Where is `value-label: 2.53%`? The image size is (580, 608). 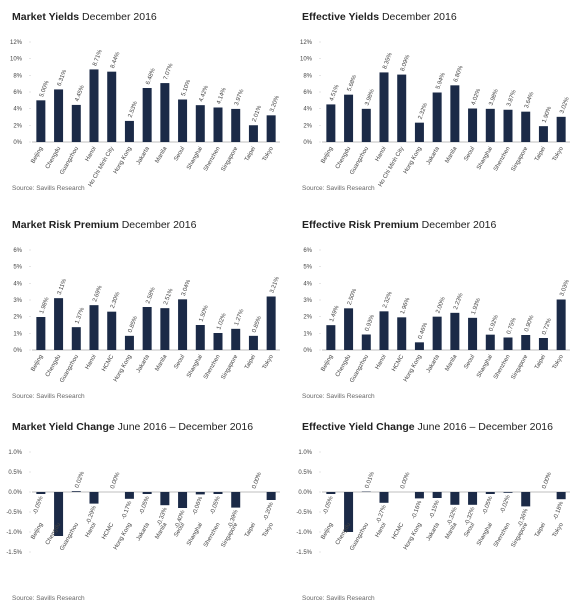
value-label: 2.53% is located at coordinates (134, 109).